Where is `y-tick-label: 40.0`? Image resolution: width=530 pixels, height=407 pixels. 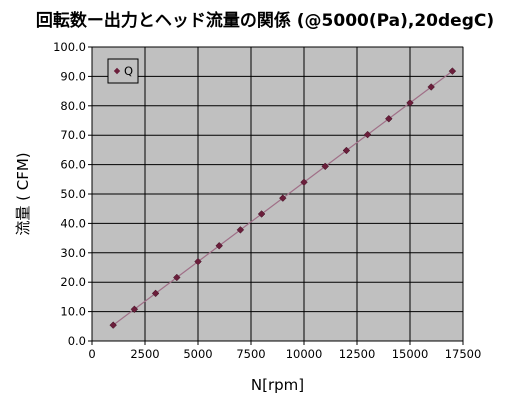
y-tick-label: 40.0 is located at coordinates (73, 223).